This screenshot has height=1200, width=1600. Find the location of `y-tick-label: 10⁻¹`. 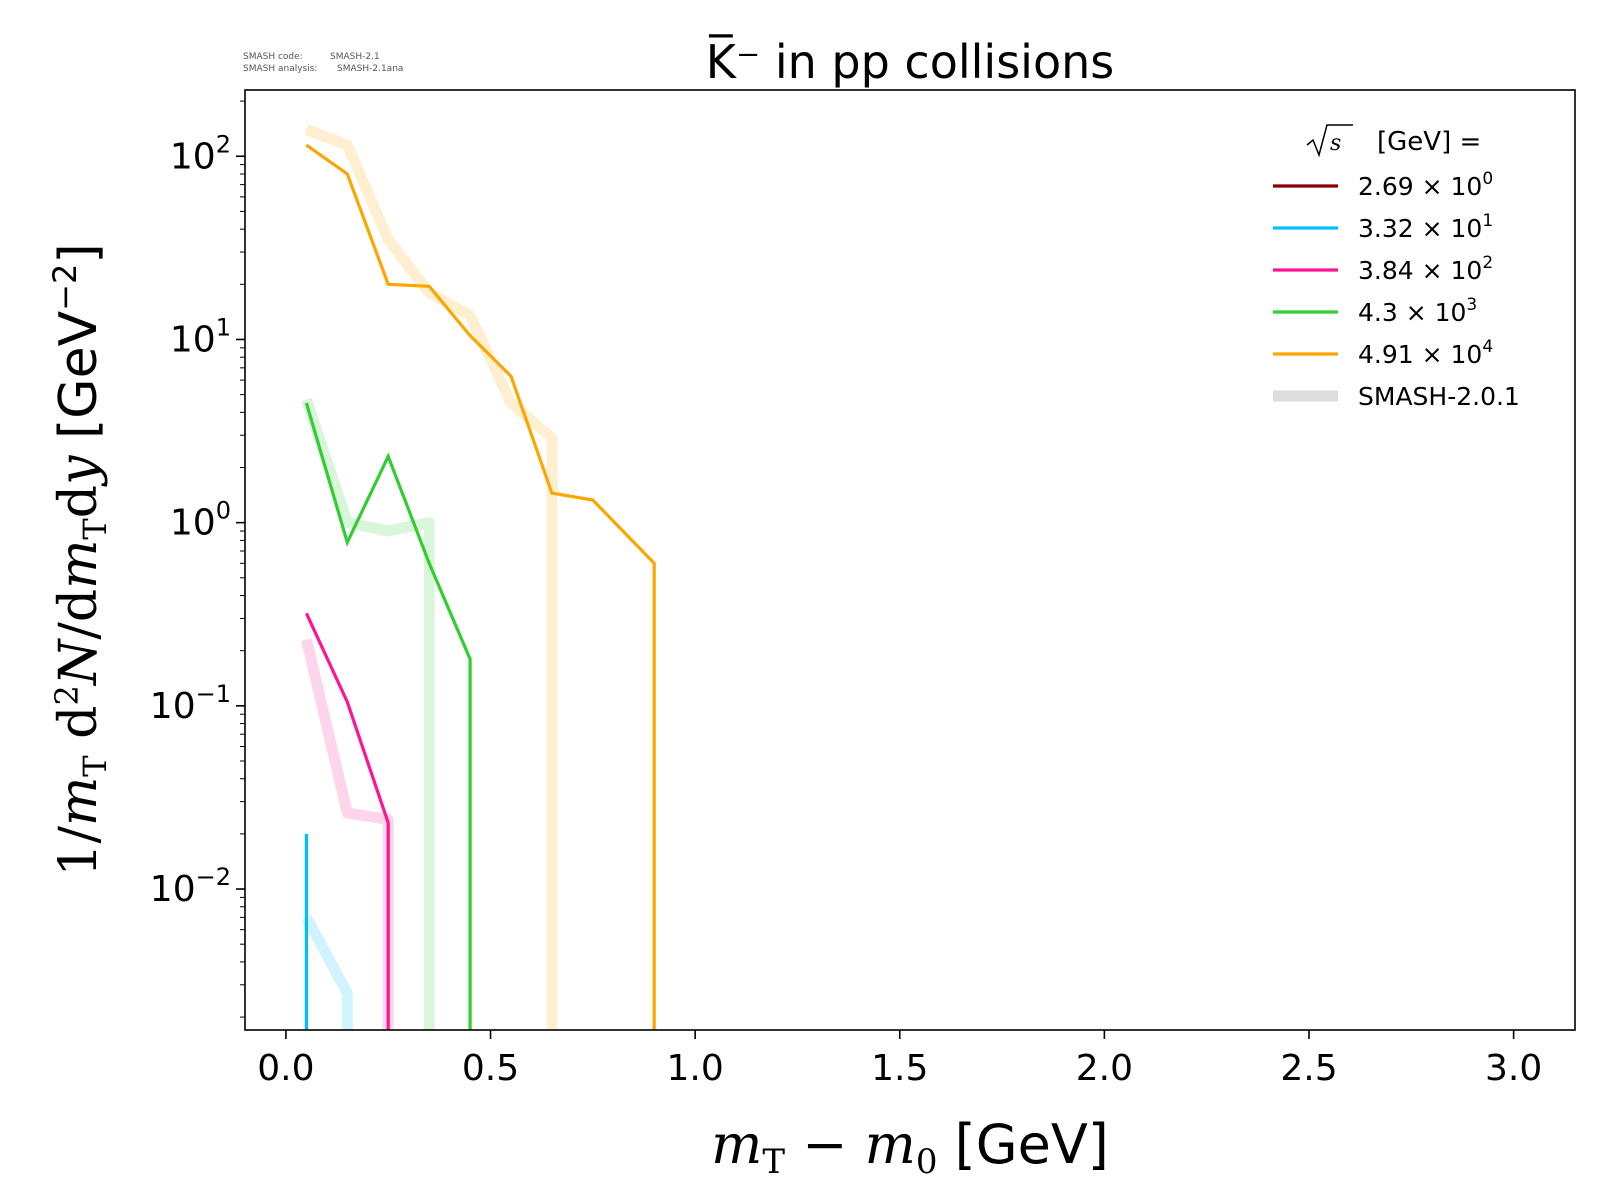

y-tick-label: 10⁻¹ is located at coordinates (190, 703).